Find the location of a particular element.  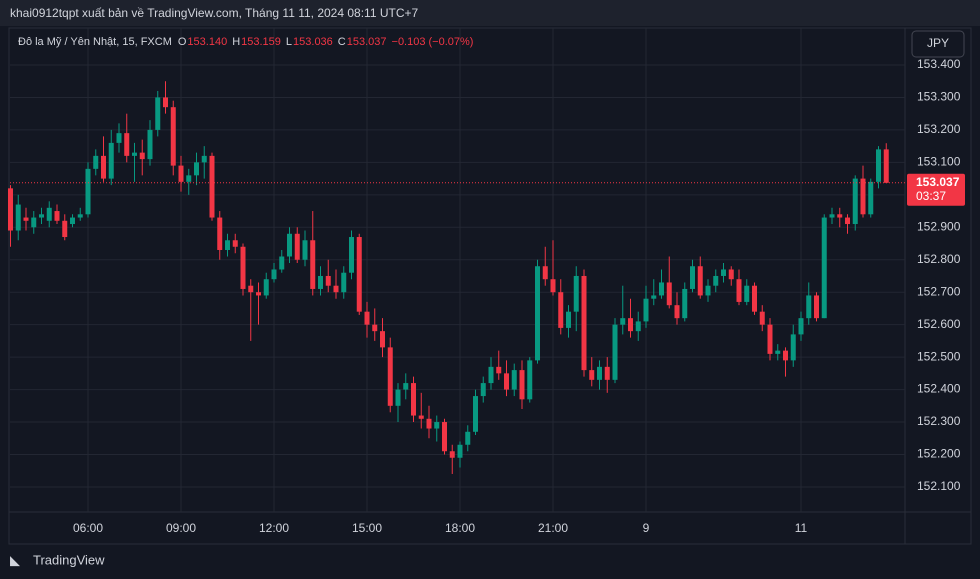

y-tick-label: 152.800 is located at coordinates (939, 259).